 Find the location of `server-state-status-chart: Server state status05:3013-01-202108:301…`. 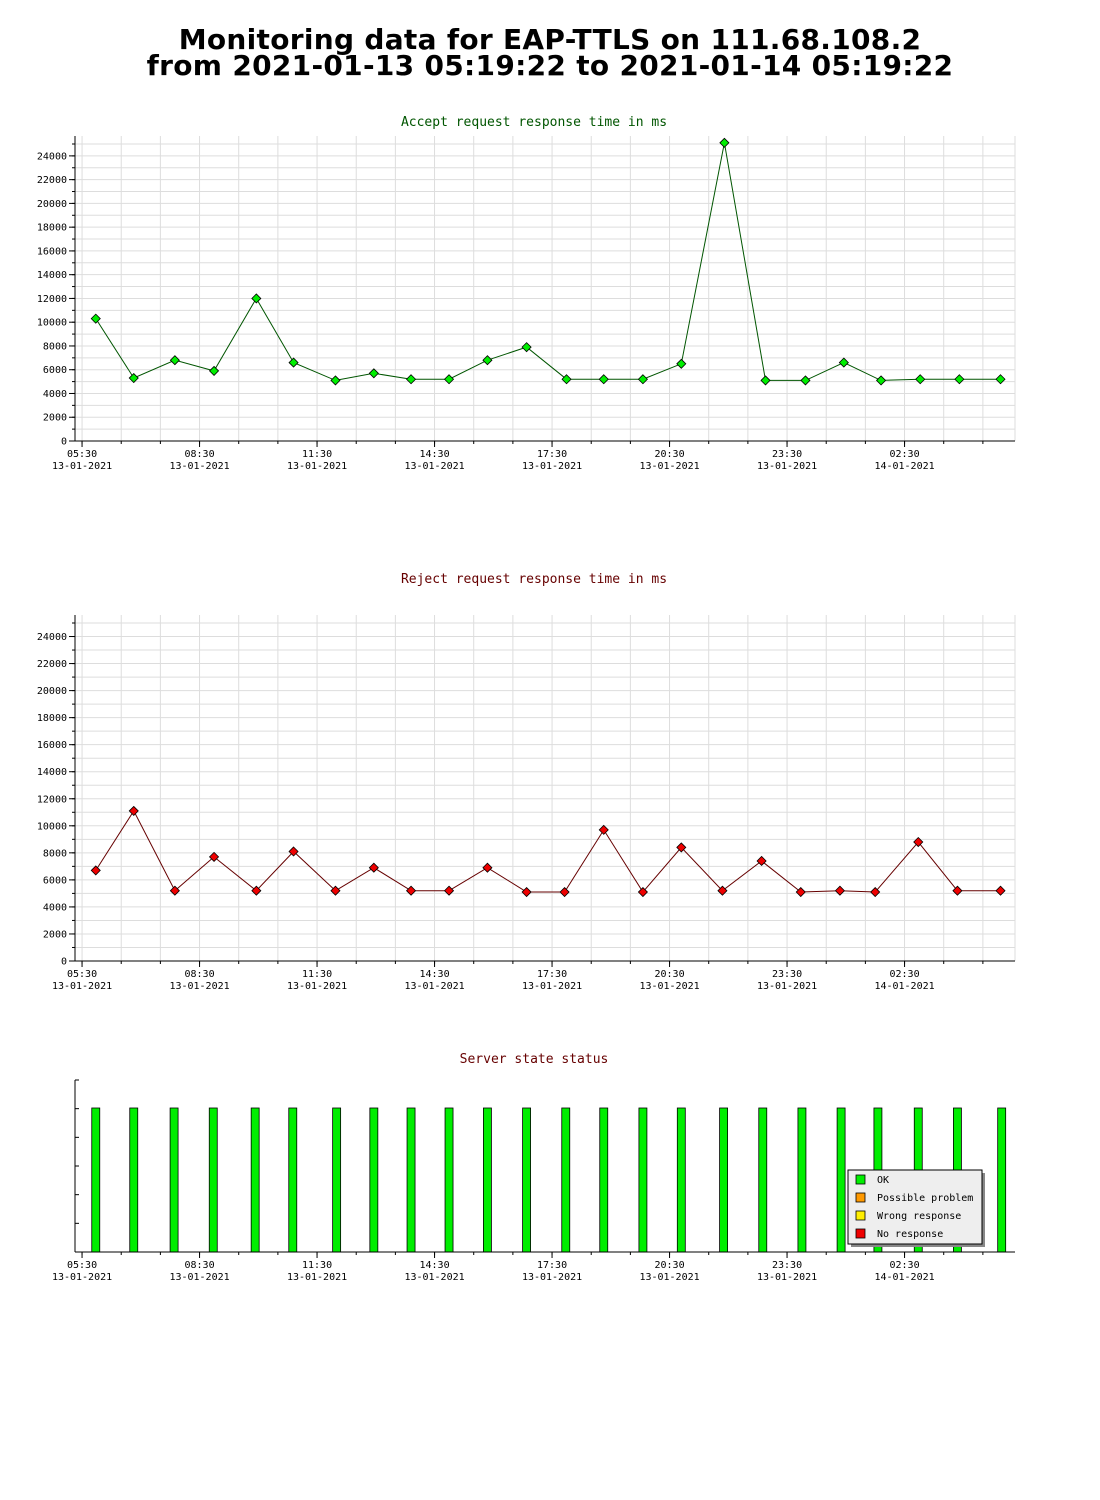

server-state-status-chart: Server state status05:3013-01-202108:301… is located at coordinates (533, 1167).